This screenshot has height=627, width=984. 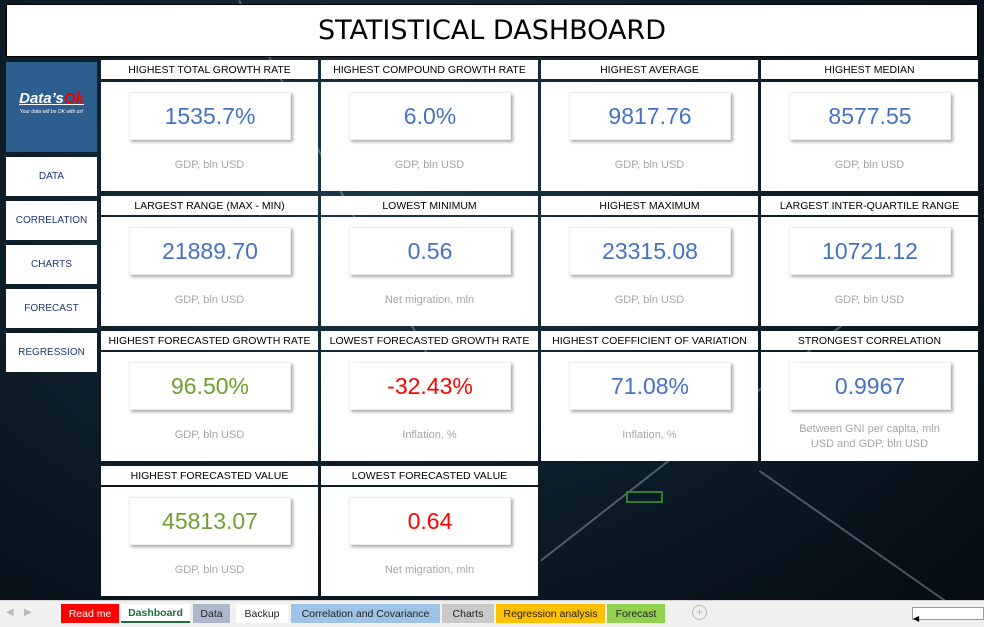 I want to click on scroll-left-arrow-icon: ◀, so click(x=916, y=618).